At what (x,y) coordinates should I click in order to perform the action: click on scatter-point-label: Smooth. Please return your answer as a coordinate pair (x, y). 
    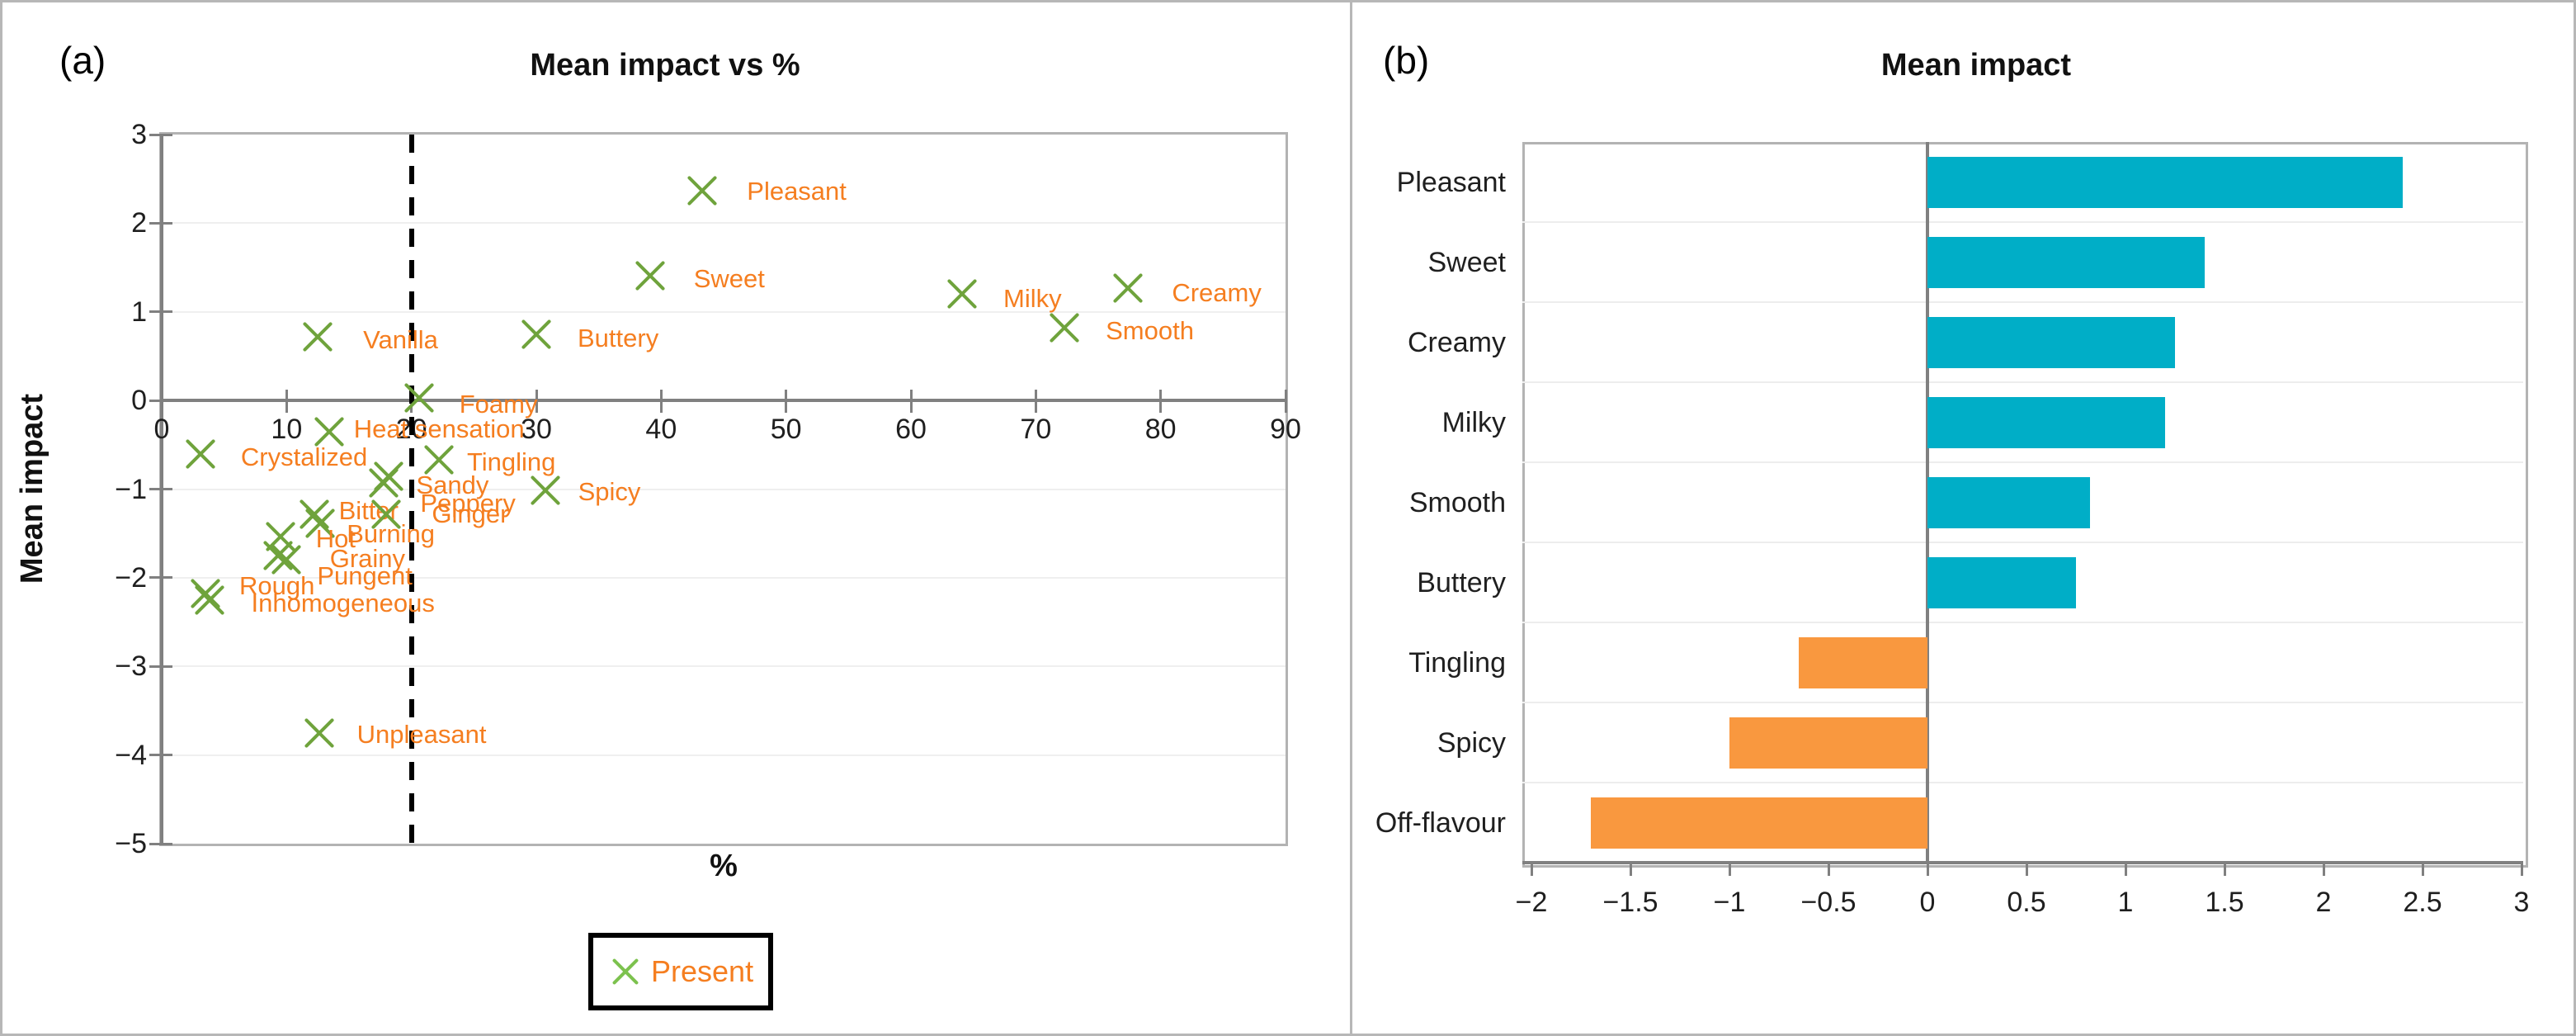
    Looking at the image, I should click on (1150, 331).